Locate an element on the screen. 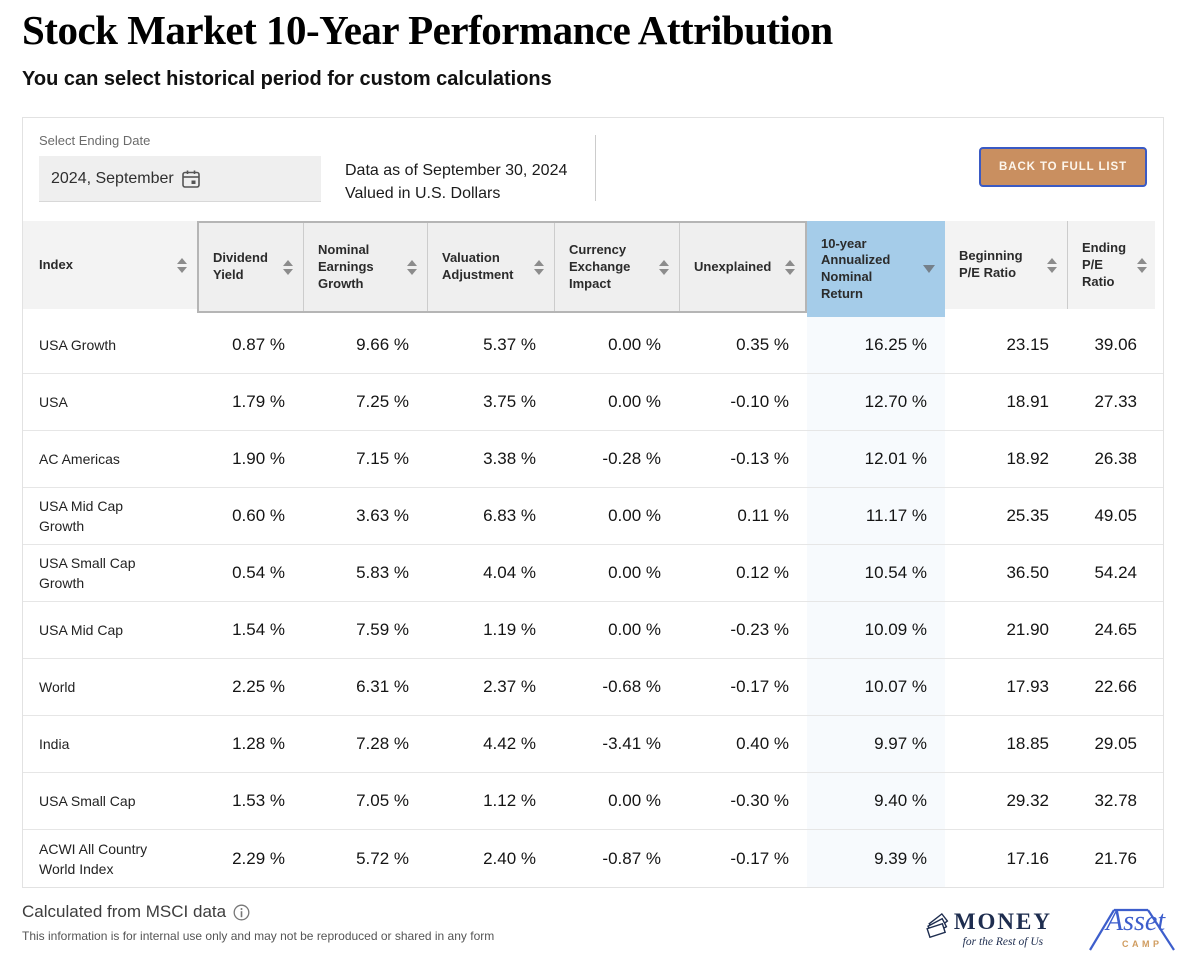 This screenshot has width=1200, height=957. calendar-icon is located at coordinates (244, 179).